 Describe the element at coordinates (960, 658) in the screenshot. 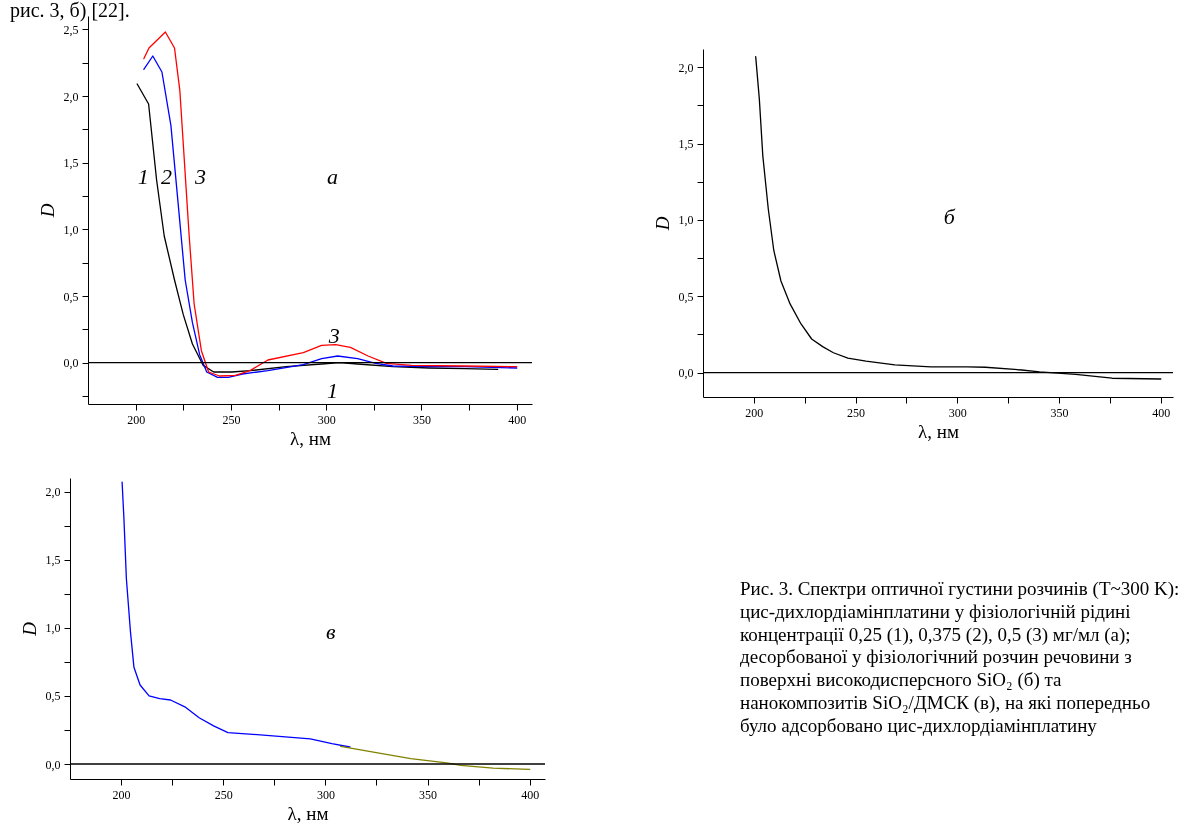

I see `text: Рис. 3. Спектри оптичної густини розчинів (T~300 K): цис-дихлордіамінплатини у фізіологічній рідині концентрації 0,25 (1), 0,375 (2), 0,5 (3) мг/мл (а); десорбованої у фізіологічний розчин речовини з поверхні високодисперсного SiO₂ (б) та нанокомпозитів SiO₂/ДМСК (в), на які попередньо було адсорбовано цис-дихлордіамінплатину` at that location.